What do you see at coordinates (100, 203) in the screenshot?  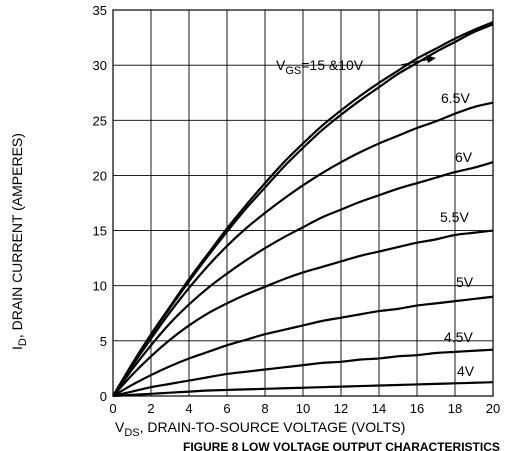 I see `y-tick-labels: 0 5 10 15 20 25 30 35` at bounding box center [100, 203].